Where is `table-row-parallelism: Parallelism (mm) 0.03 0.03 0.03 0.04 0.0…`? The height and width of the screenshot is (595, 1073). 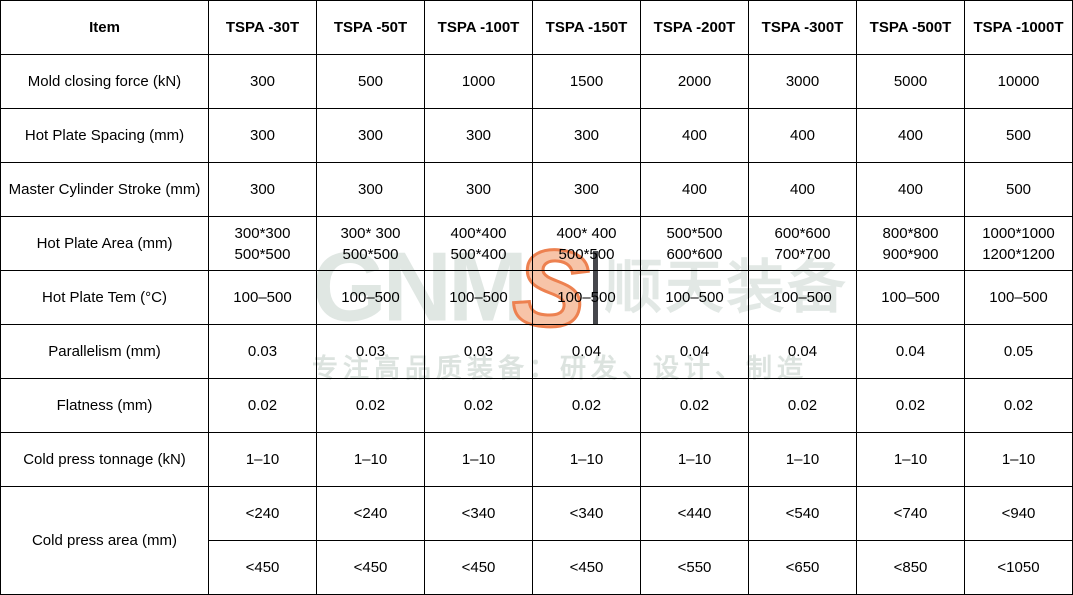 table-row-parallelism: Parallelism (mm) 0.03 0.03 0.03 0.04 0.0… is located at coordinates (536, 351).